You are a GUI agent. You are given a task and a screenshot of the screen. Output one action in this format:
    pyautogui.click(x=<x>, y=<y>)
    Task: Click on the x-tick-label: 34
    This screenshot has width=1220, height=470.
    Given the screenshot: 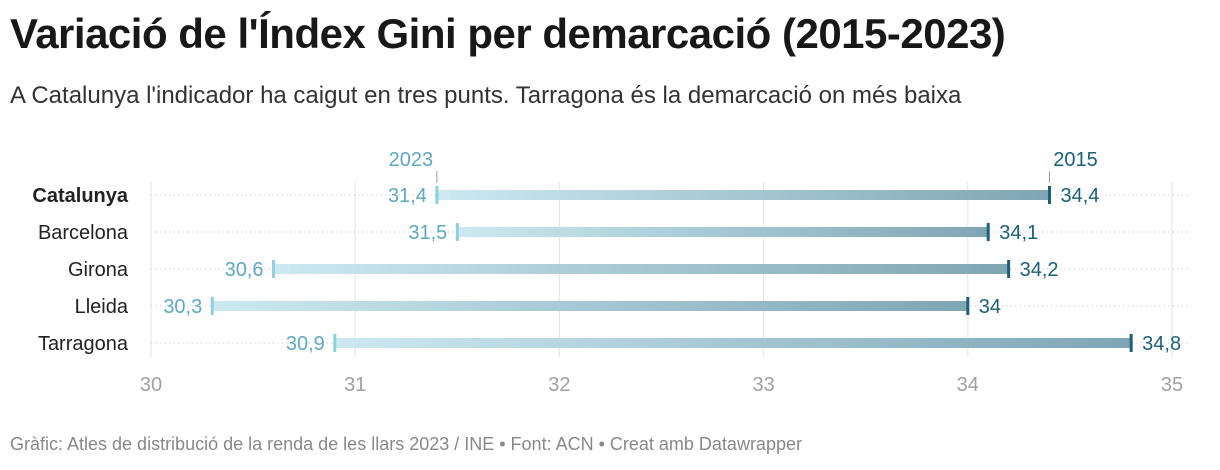 What is the action you would take?
    pyautogui.click(x=968, y=385)
    